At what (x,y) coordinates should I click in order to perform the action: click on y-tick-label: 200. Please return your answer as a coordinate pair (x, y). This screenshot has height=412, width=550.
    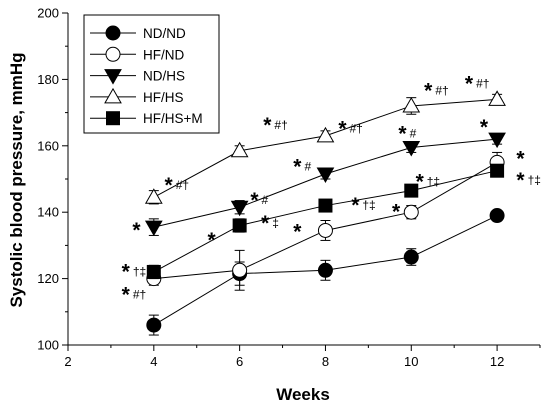
    Looking at the image, I should click on (48, 13).